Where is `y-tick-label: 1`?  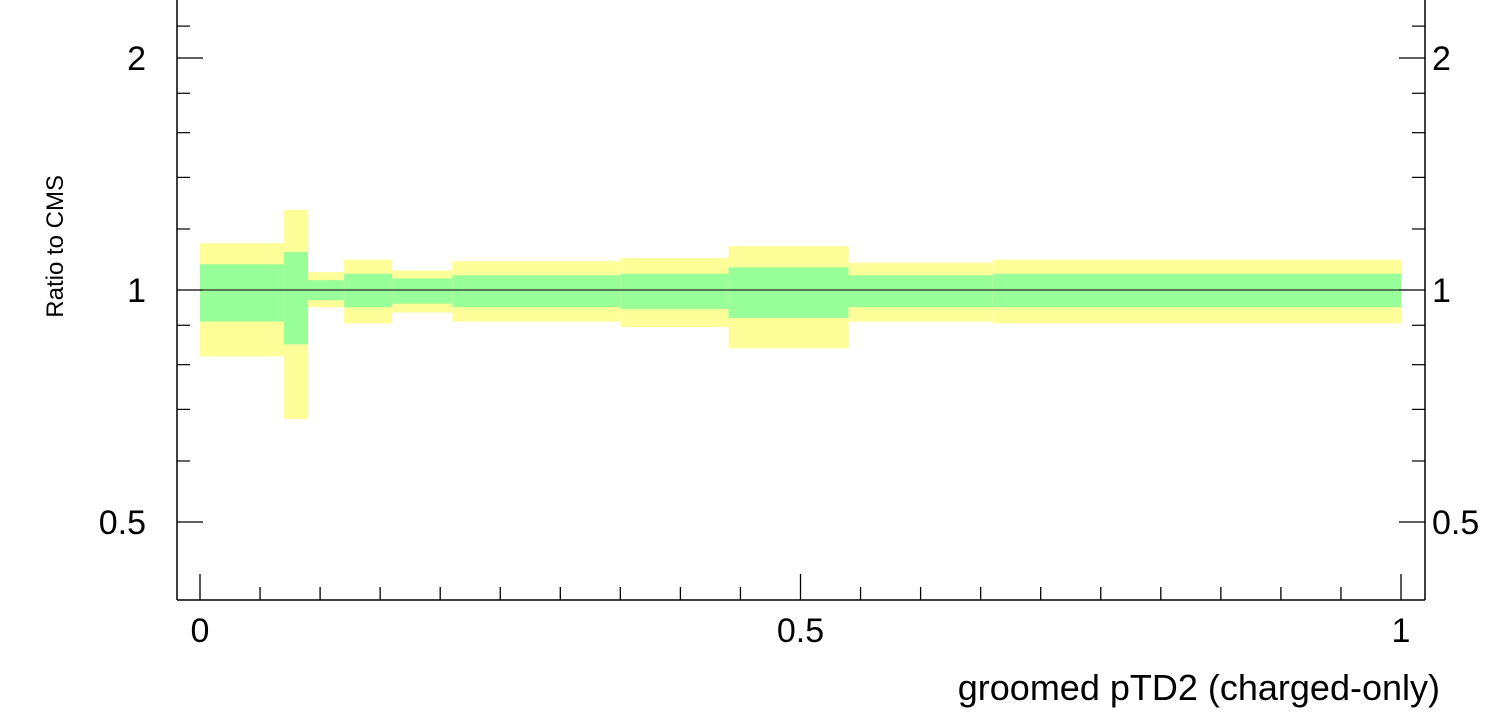 y-tick-label: 1 is located at coordinates (136, 291).